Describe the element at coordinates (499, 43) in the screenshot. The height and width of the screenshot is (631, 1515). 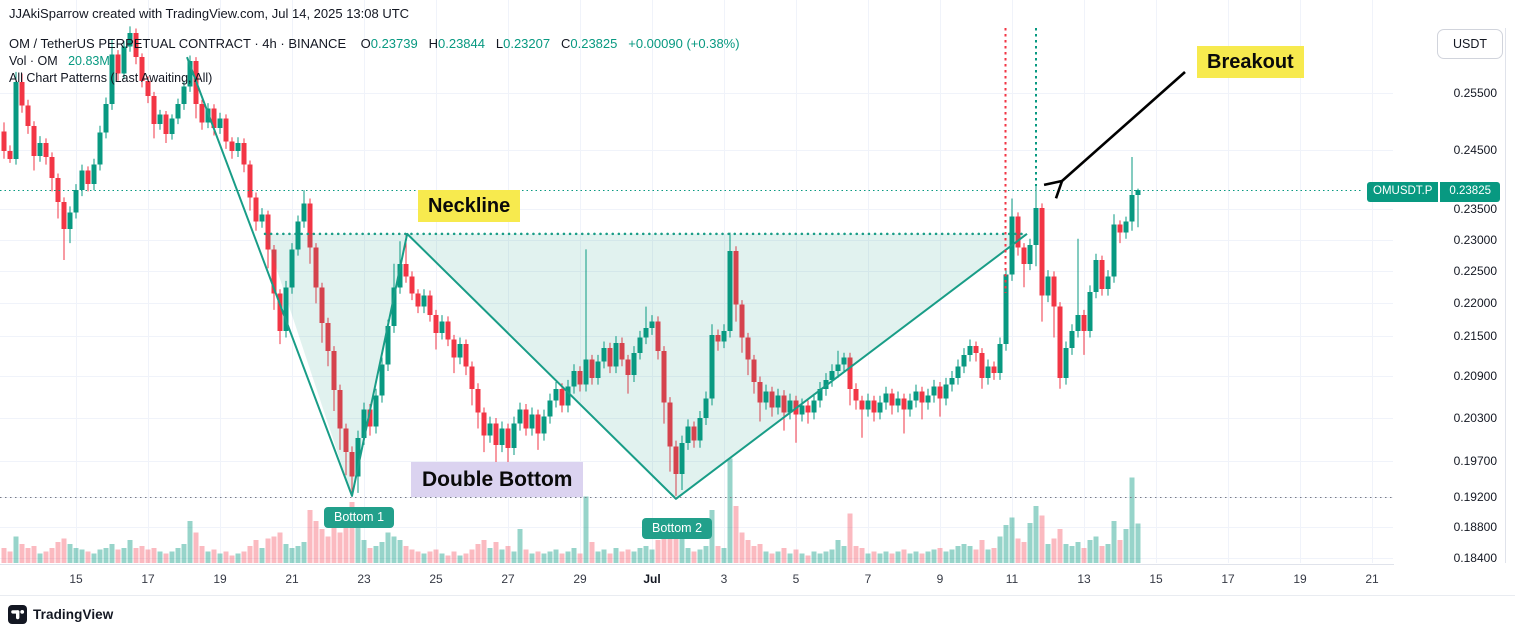
I see `ohlc-low-label: L` at that location.